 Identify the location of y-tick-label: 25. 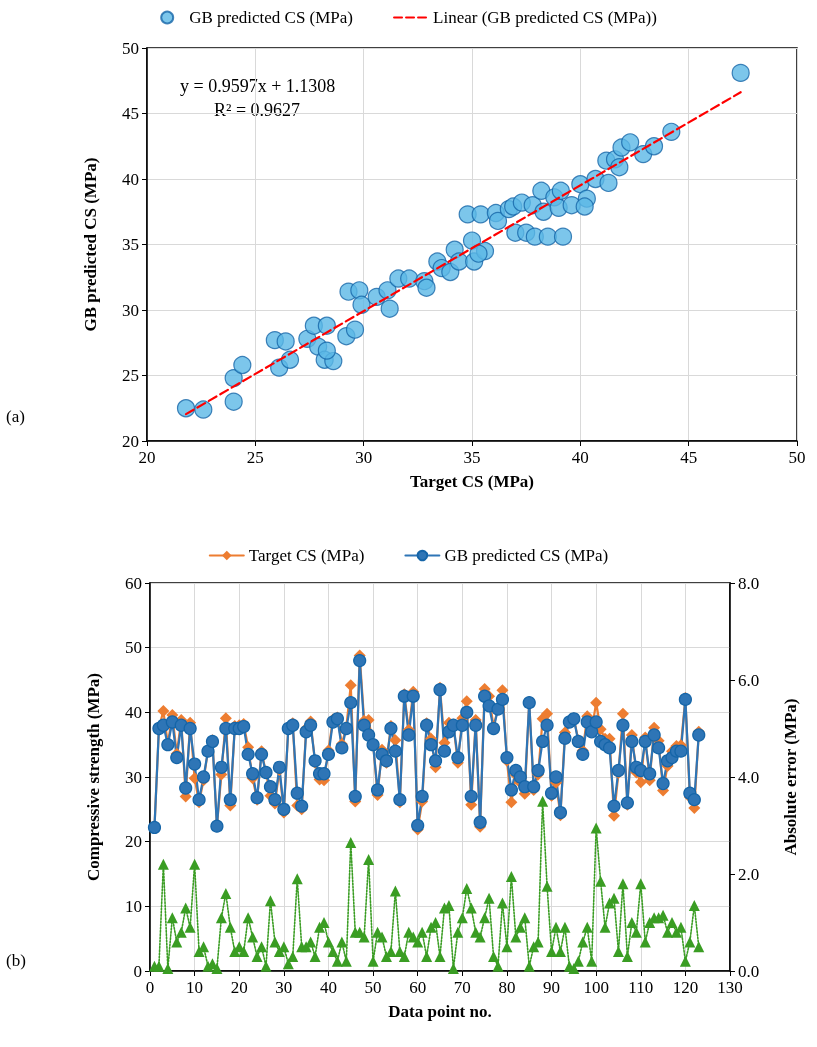
(130, 375).